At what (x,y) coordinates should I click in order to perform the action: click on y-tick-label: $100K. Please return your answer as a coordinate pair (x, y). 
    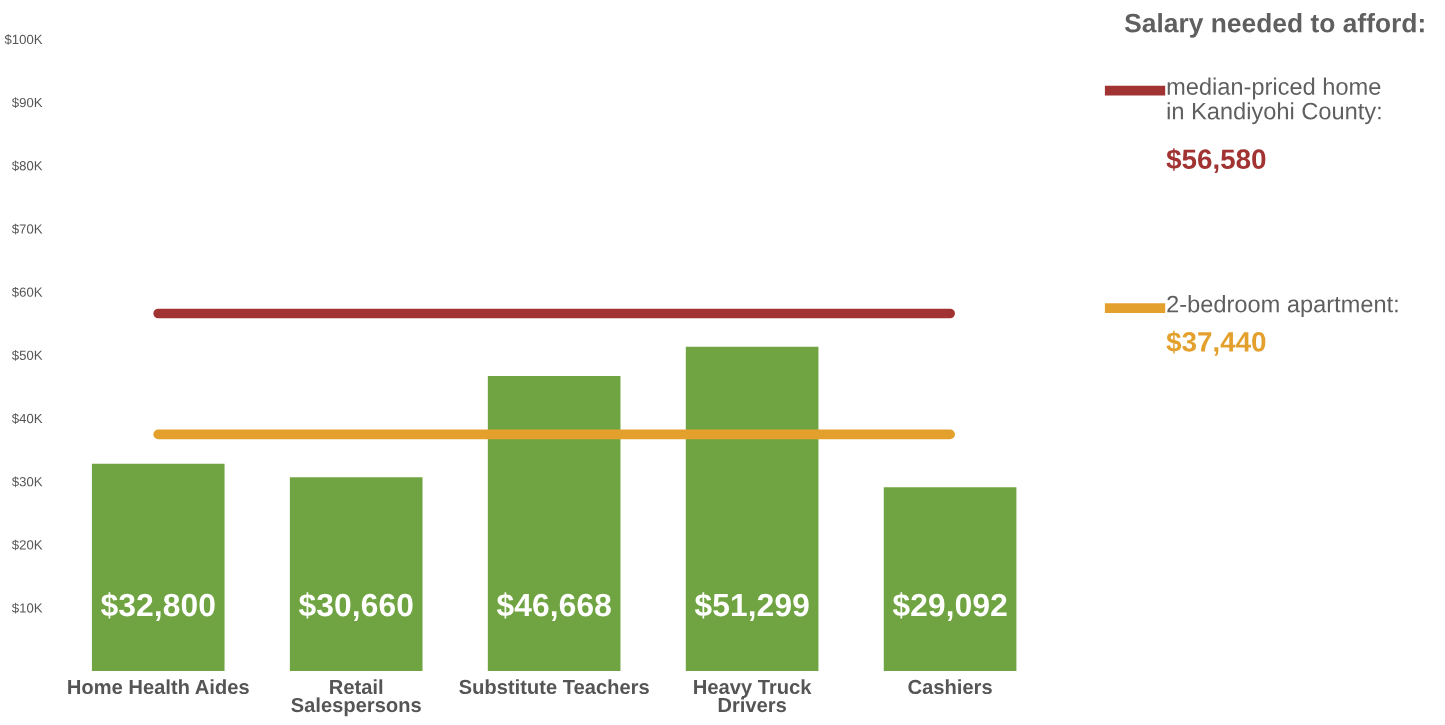
    Looking at the image, I should click on (23, 39).